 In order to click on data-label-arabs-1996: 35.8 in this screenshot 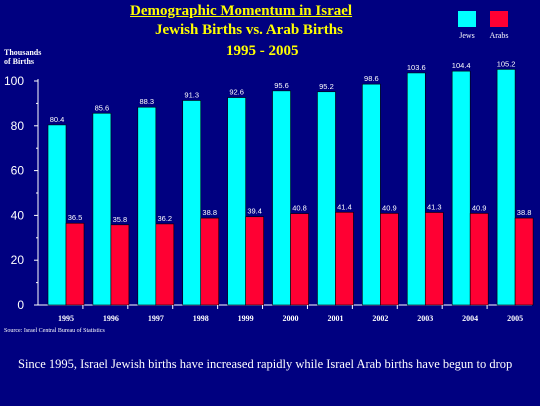, I will do `click(120, 219)`.